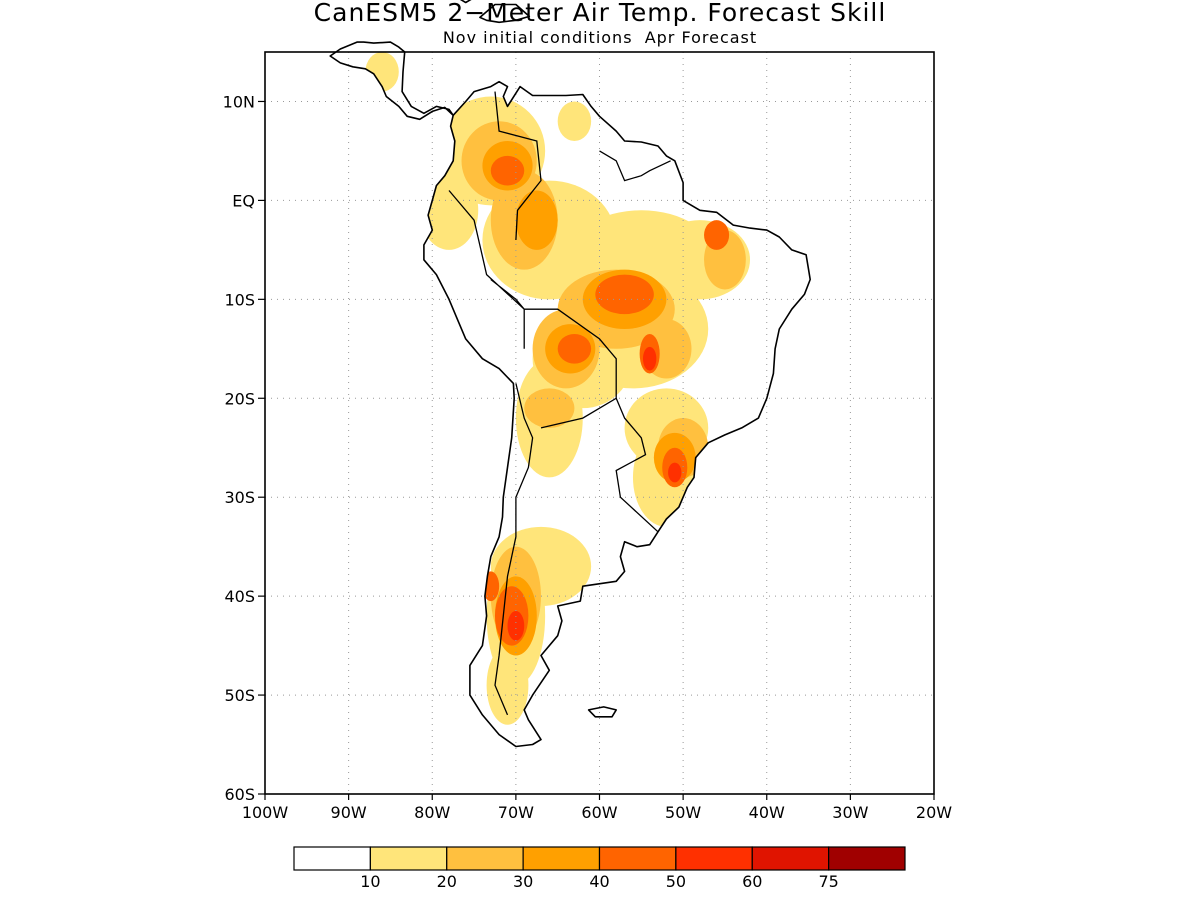  What do you see at coordinates (370, 881) in the screenshot?
I see `colorbar-label: 10` at bounding box center [370, 881].